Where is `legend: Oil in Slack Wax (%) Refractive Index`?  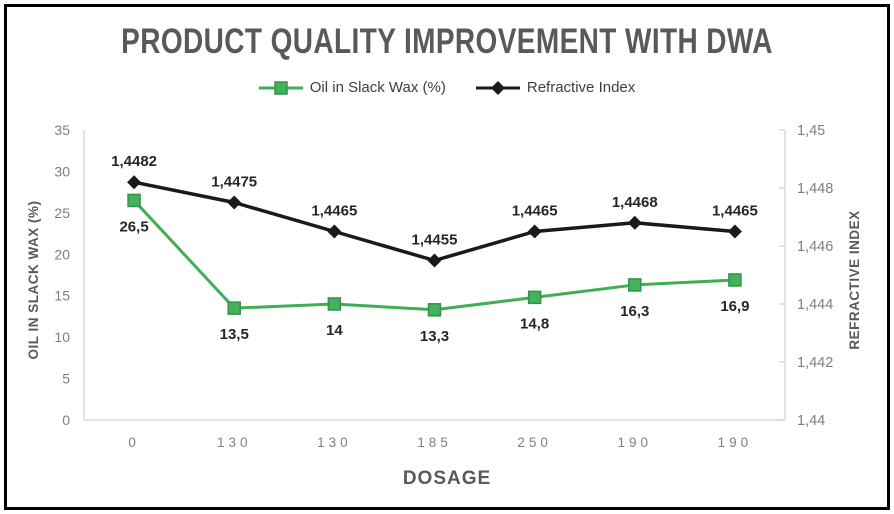 legend: Oil in Slack Wax (%) Refractive Index is located at coordinates (447, 87).